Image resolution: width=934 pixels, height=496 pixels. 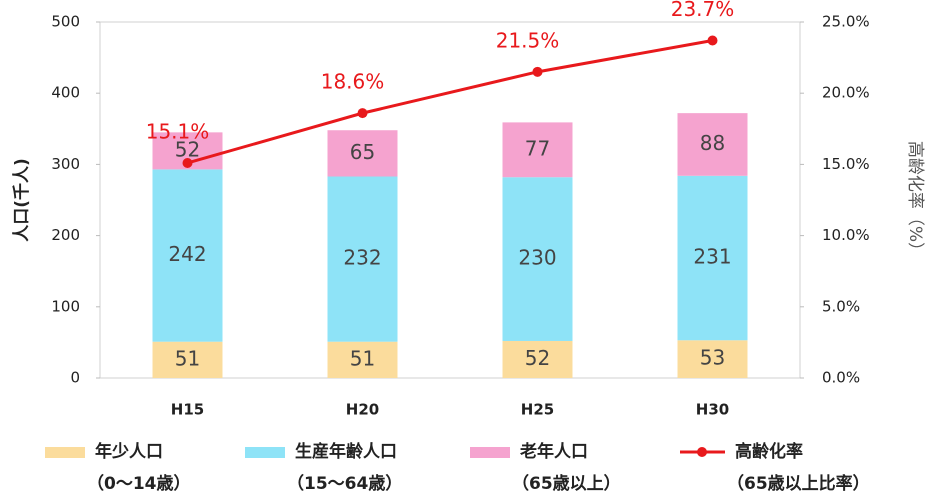 I want to click on x-tick-label: H15, so click(x=187, y=410).